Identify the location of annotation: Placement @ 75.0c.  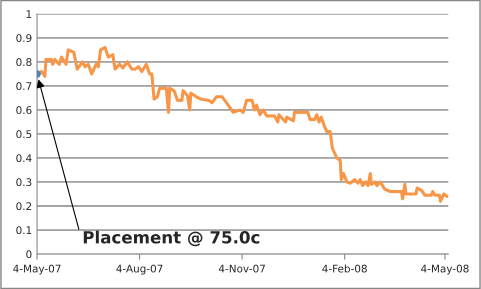
(172, 238).